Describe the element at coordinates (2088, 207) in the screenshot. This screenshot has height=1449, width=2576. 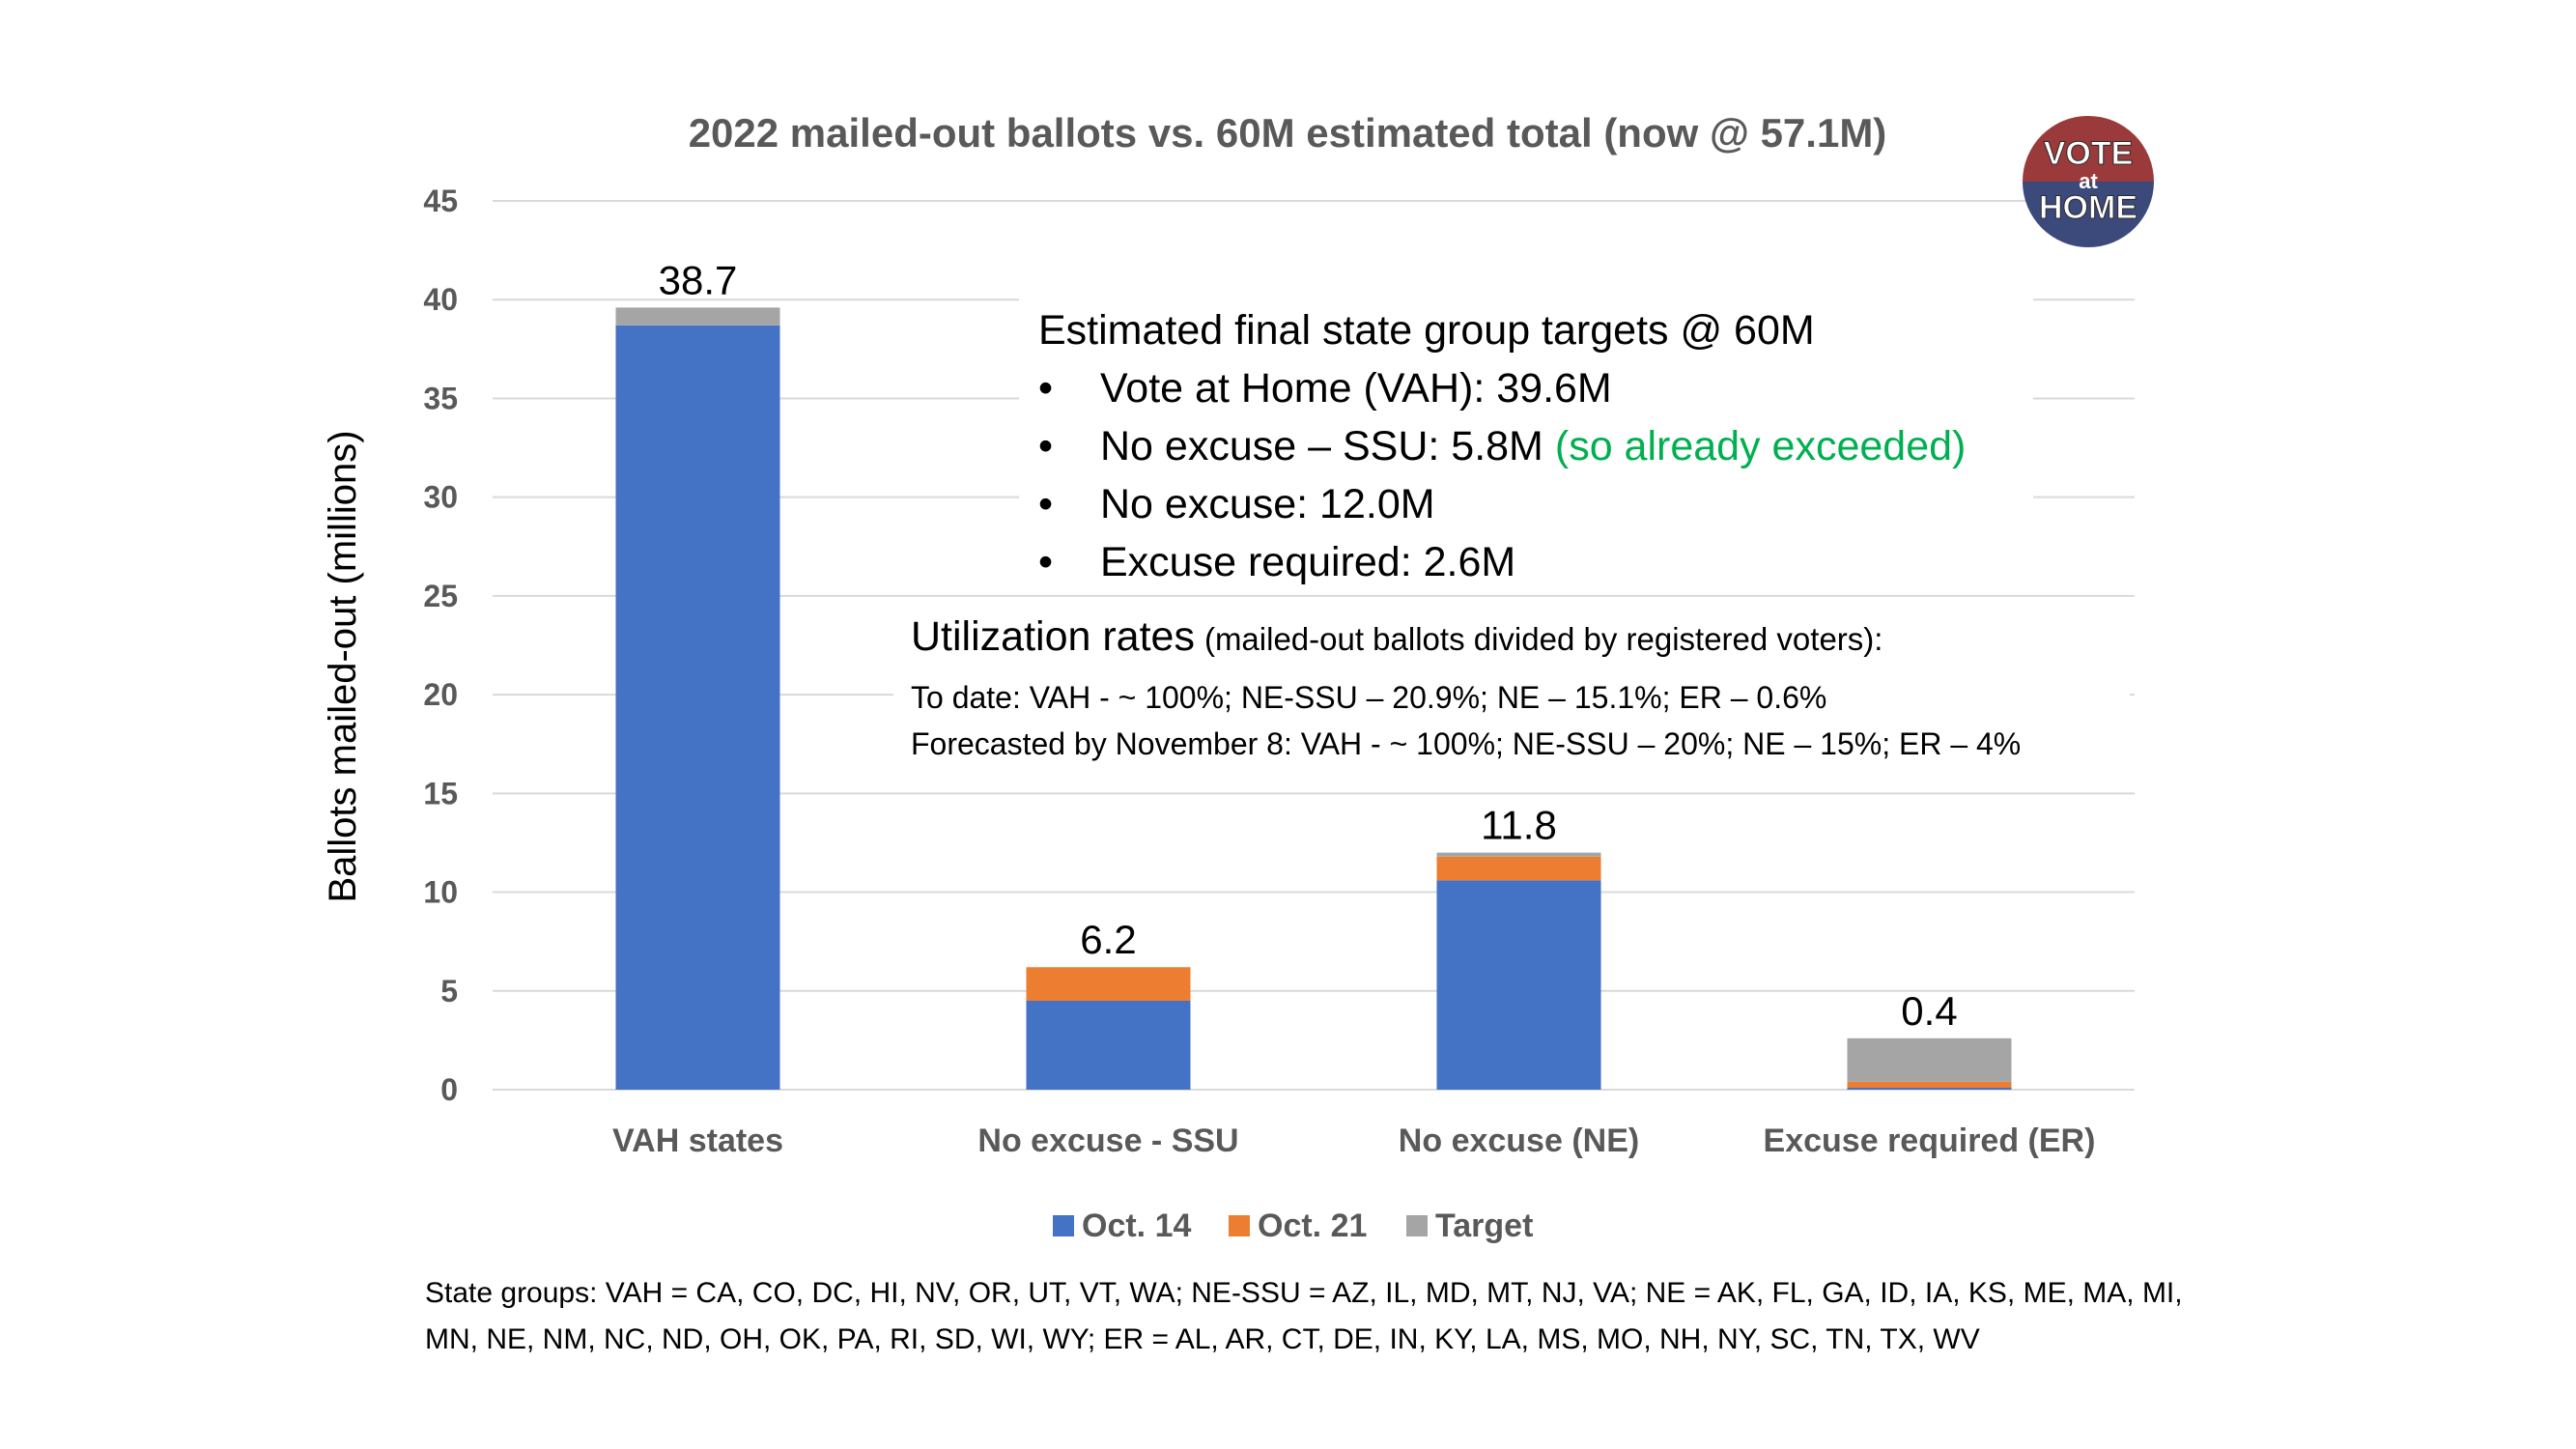
I see `logo-text-home: HOME` at that location.